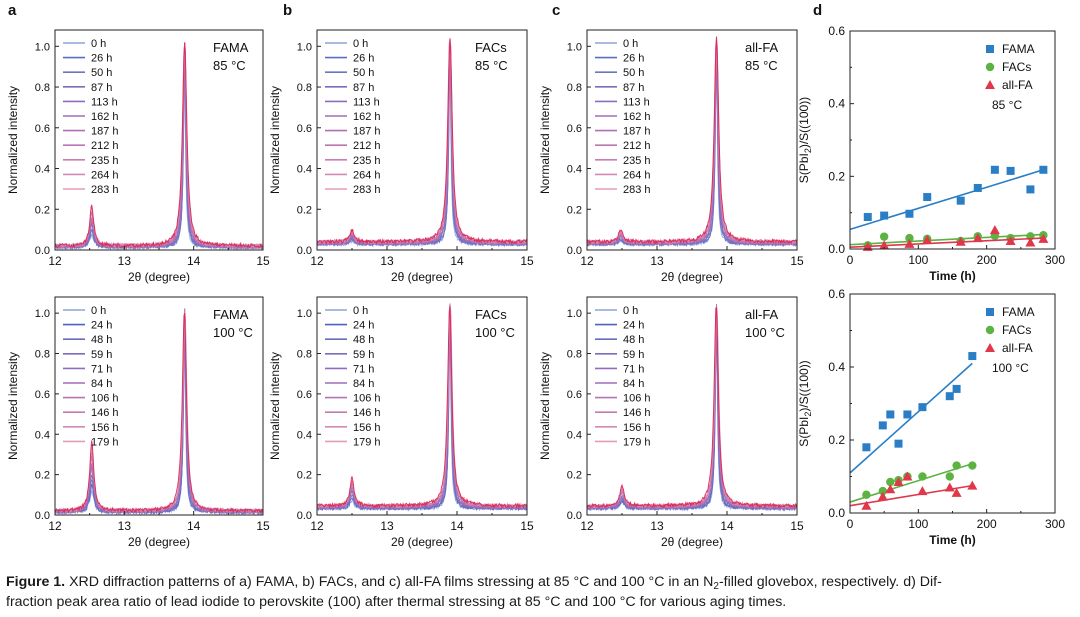 This screenshot has height=617, width=1080. What do you see at coordinates (850, 260) in the screenshot?
I see `x-tick-label: 0` at bounding box center [850, 260].